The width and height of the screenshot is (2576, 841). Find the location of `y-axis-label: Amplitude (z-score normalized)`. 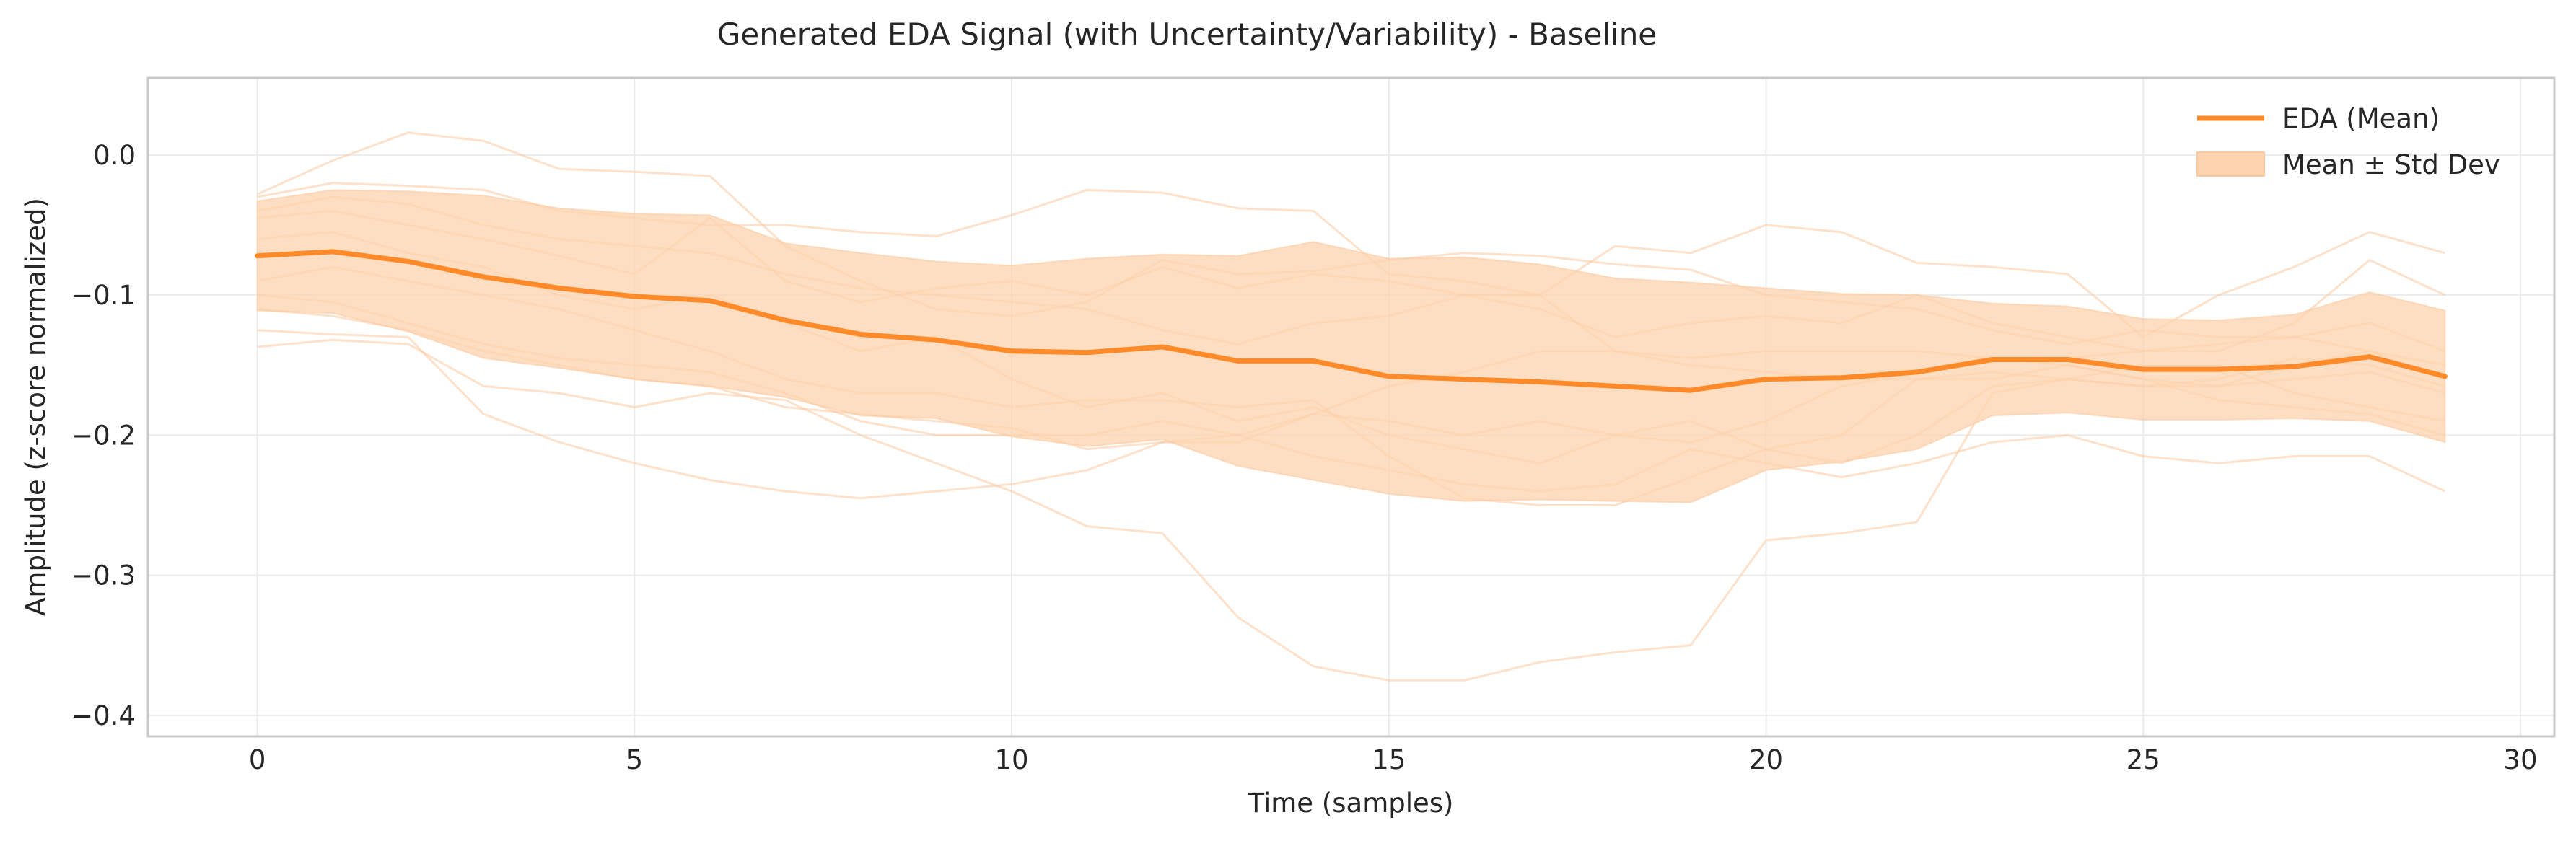

y-axis-label: Amplitude (z-score normalized) is located at coordinates (35, 407).